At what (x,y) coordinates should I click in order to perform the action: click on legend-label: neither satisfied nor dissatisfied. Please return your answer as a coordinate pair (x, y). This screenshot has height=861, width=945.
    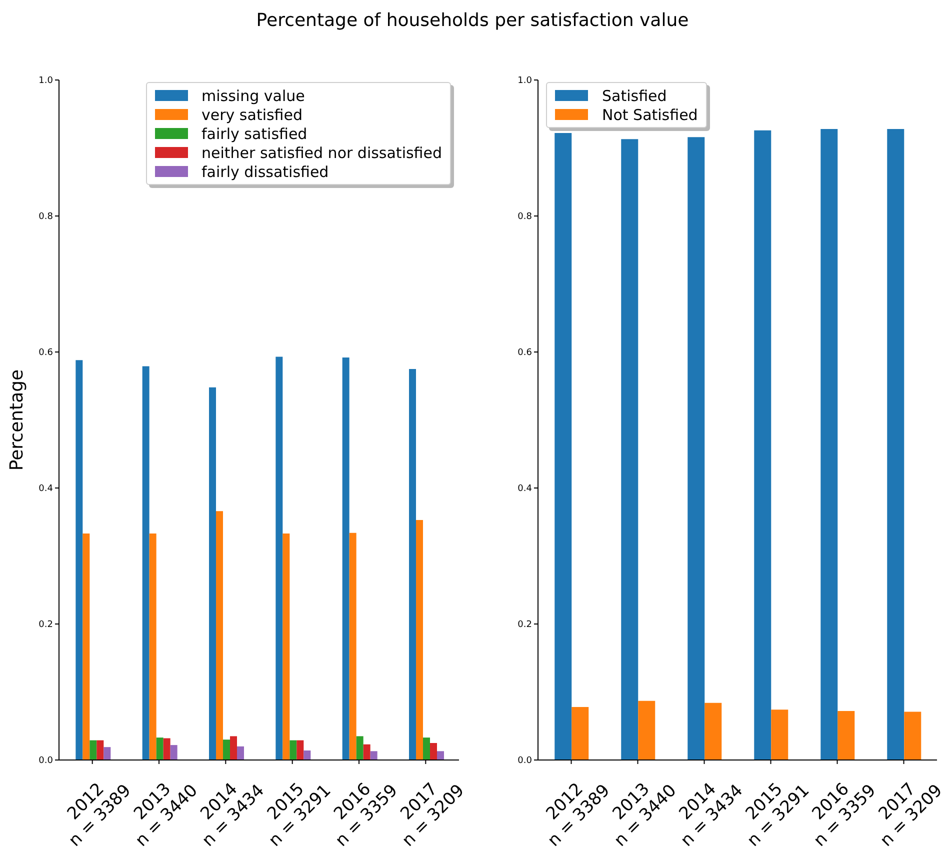
    Looking at the image, I should click on (322, 153).